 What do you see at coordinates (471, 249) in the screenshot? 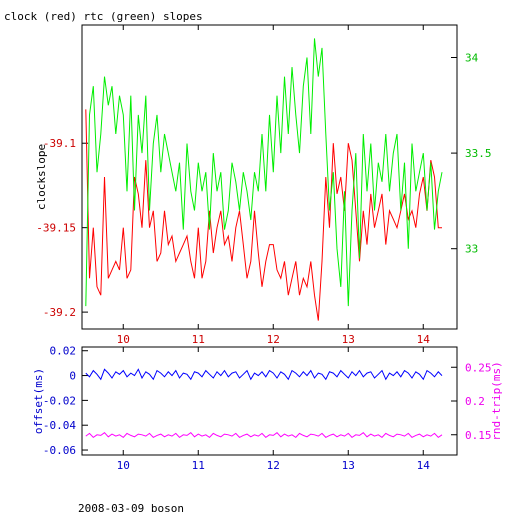
I see `y-right-tick-label: 33` at bounding box center [471, 249].